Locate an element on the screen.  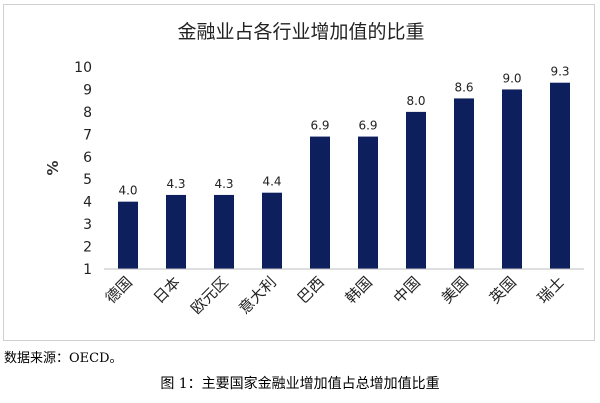
y-axis-label: % is located at coordinates (53, 167).